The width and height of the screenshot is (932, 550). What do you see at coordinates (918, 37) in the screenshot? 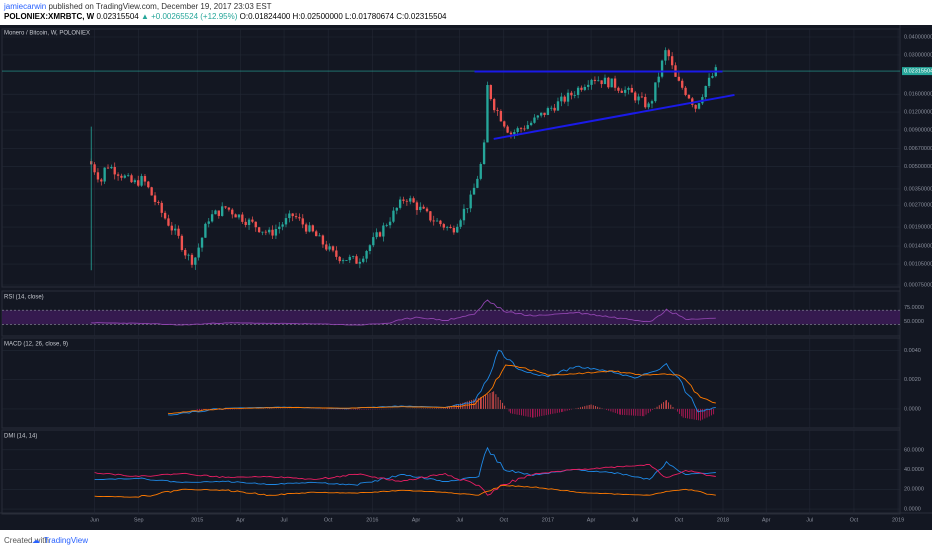
I see `price-tick-label: 0.04000000` at bounding box center [918, 37].